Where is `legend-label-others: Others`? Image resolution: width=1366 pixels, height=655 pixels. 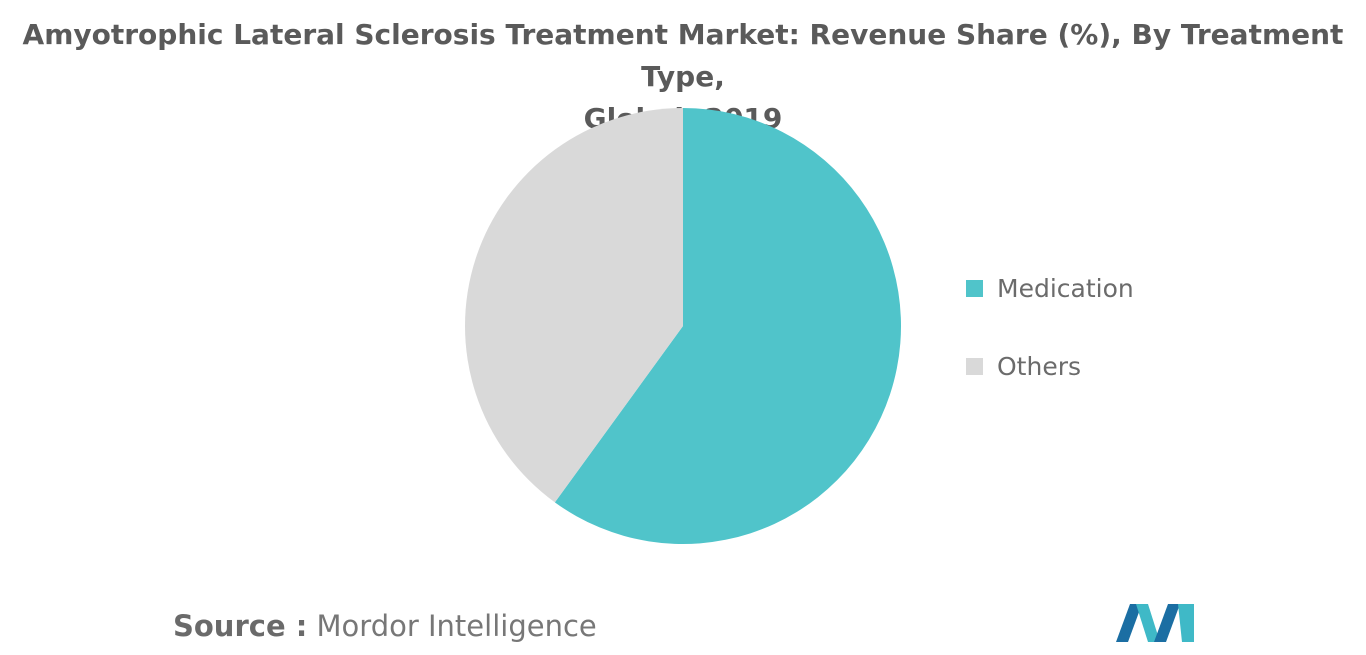 legend-label-others: Others is located at coordinates (1039, 366).